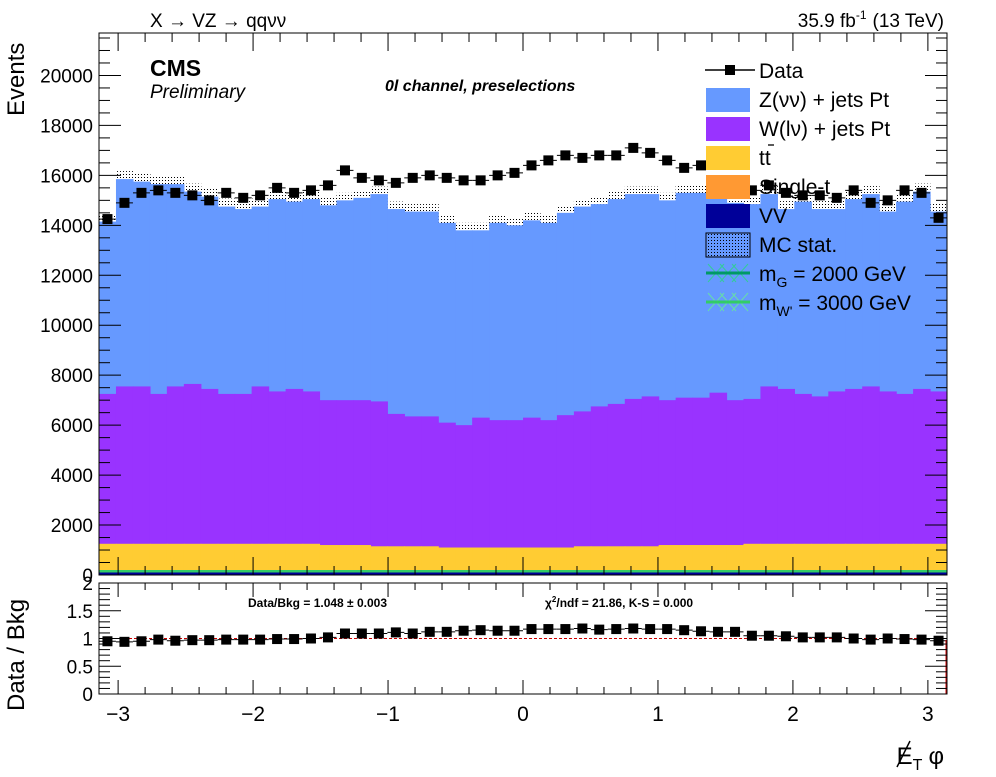  Describe the element at coordinates (87, 584) in the screenshot. I see `ratio-y-tick-label: 2` at that location.